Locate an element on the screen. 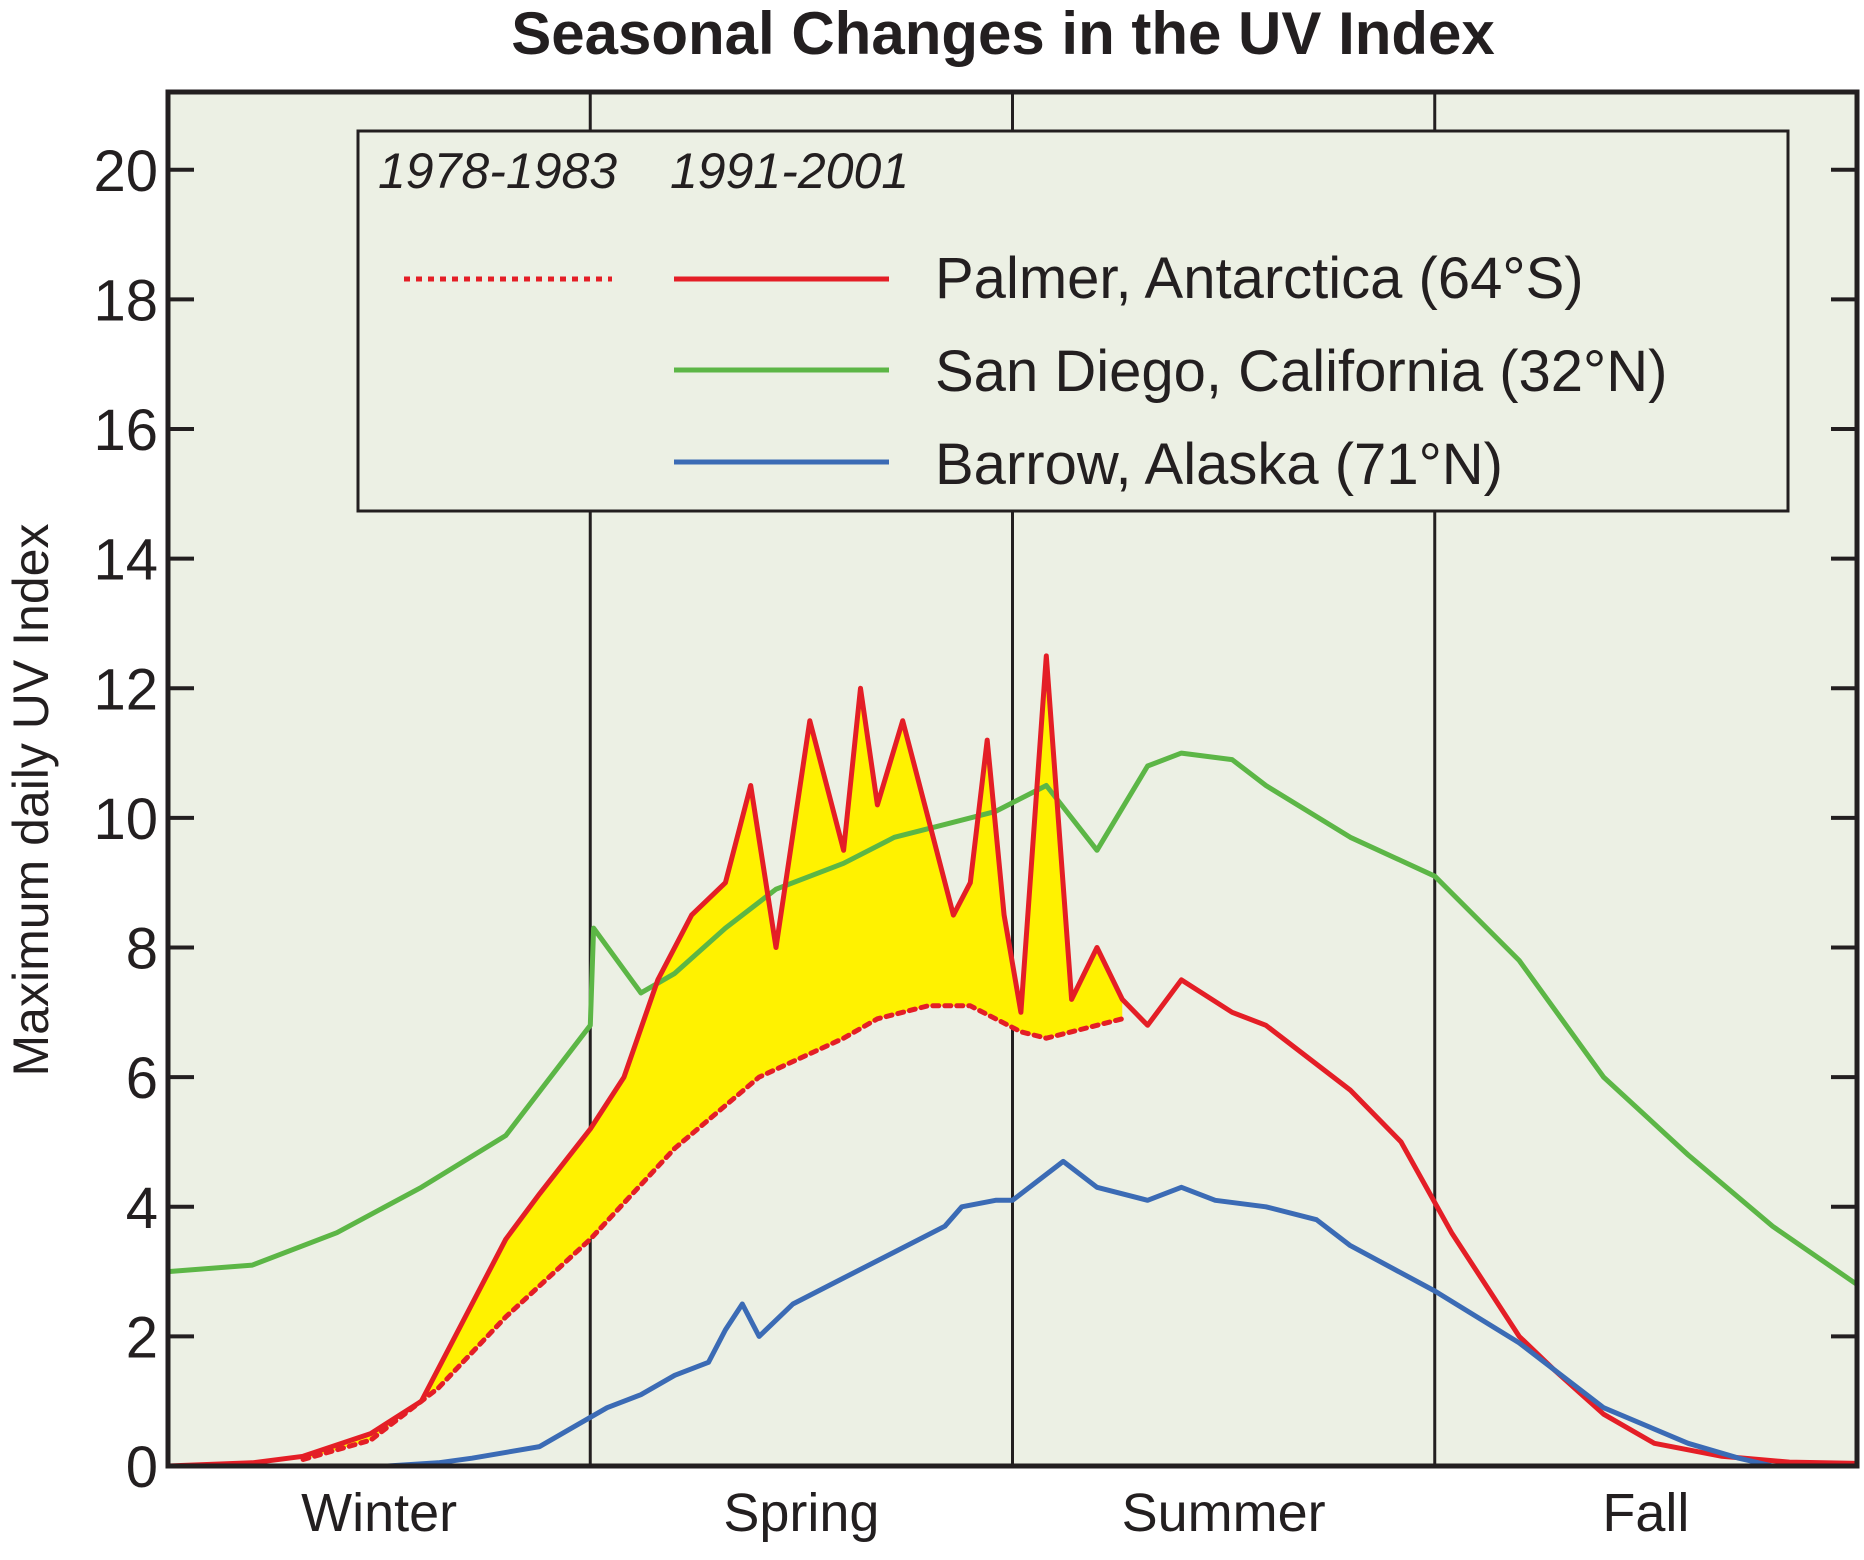  y-tick-label: 10 is located at coordinates (125, 819).